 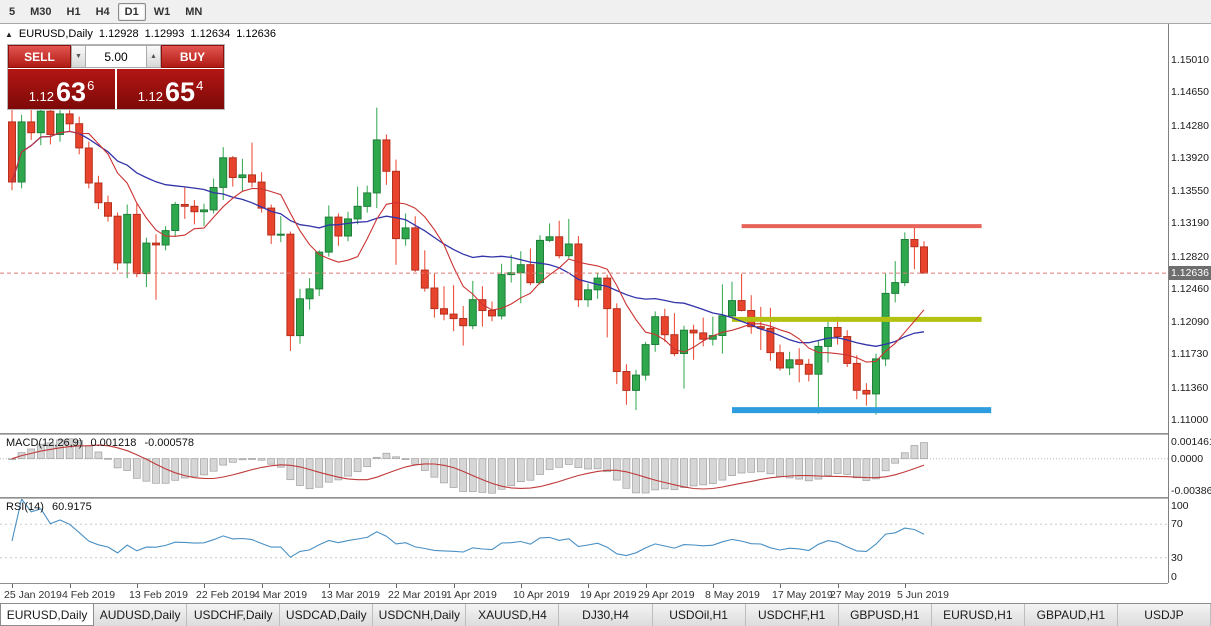 What do you see at coordinates (1191, 491) in the screenshot?
I see `macd-axis-label: -0.003865` at bounding box center [1191, 491].